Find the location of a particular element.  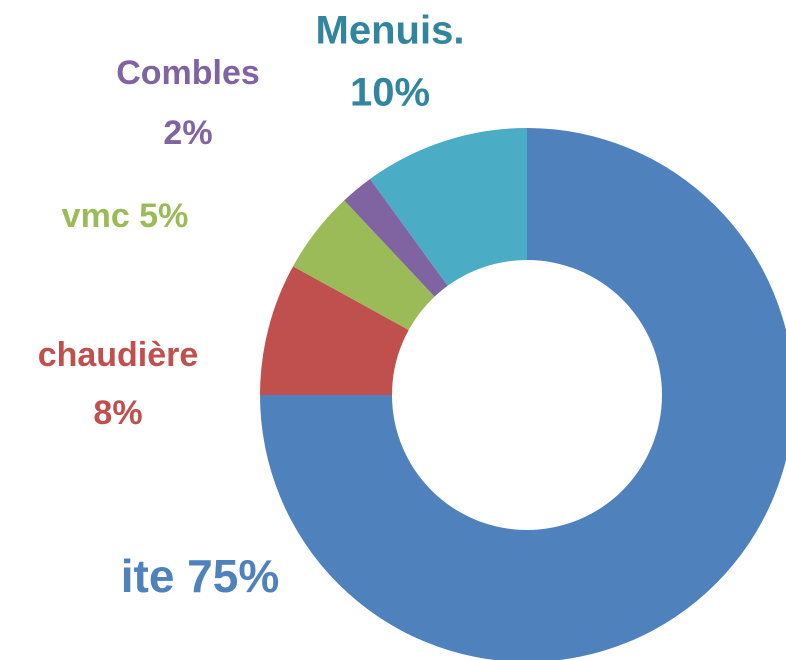

value-label: 10% is located at coordinates (390, 93).